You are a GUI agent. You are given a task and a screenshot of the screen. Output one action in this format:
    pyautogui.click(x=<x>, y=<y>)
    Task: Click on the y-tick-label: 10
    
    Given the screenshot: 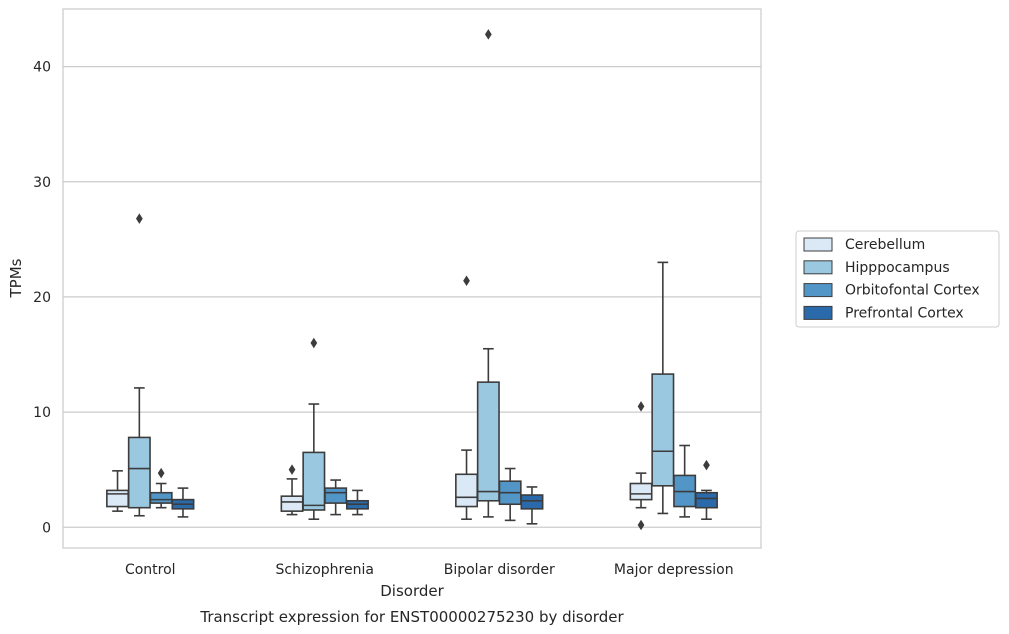 What is the action you would take?
    pyautogui.click(x=42, y=413)
    